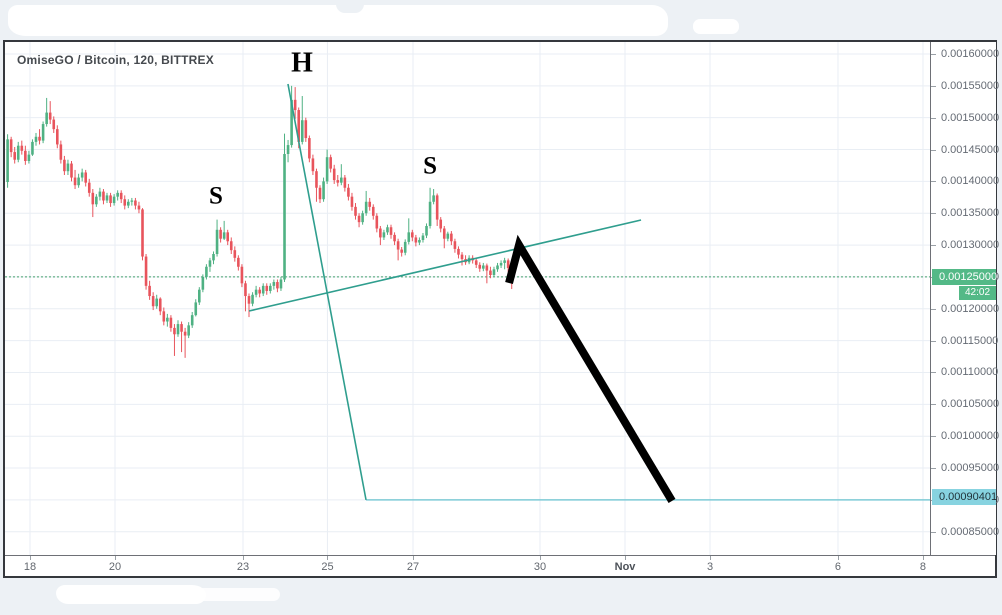  Describe the element at coordinates (970, 531) in the screenshot. I see `price-tick-label: 0.00085000` at that location.